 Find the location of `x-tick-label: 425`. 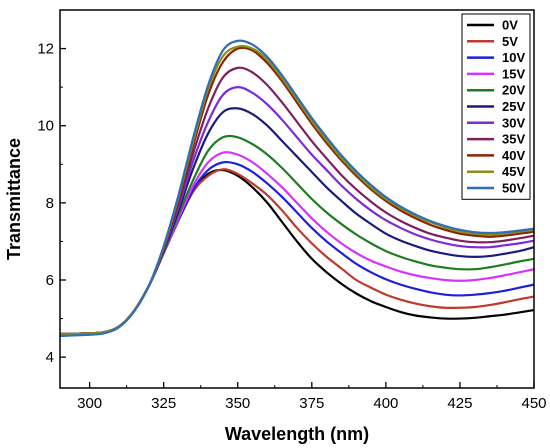

x-tick-label: 425 is located at coordinates (459, 403).